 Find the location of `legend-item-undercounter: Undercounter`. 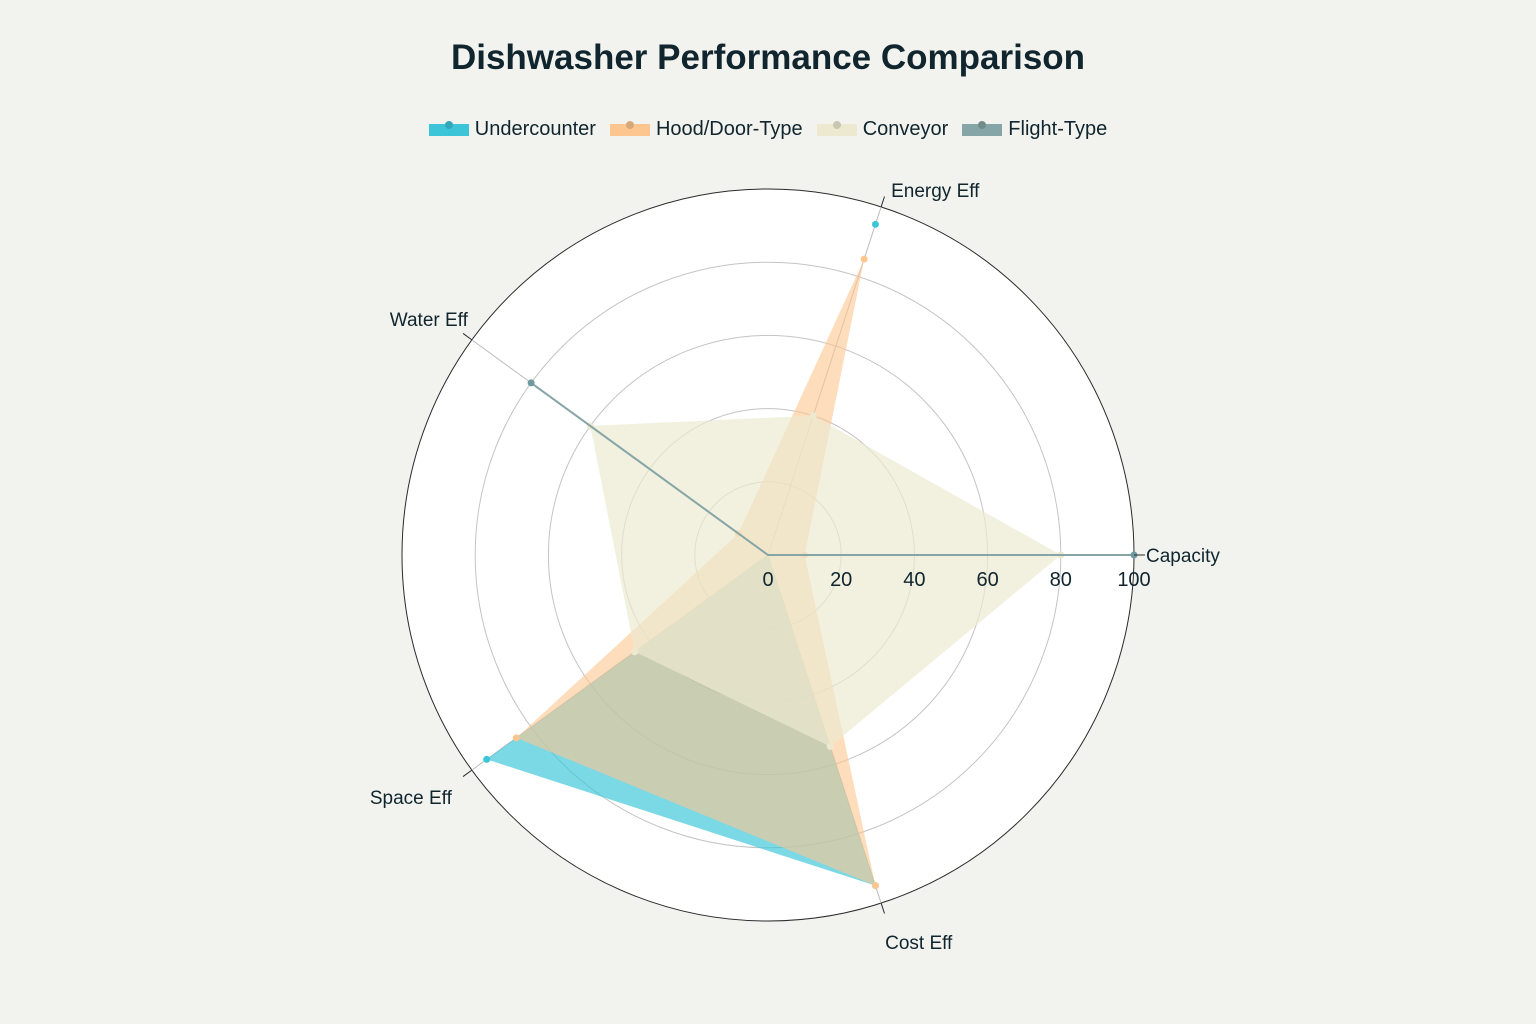

legend-item-undercounter: Undercounter is located at coordinates (512, 129).